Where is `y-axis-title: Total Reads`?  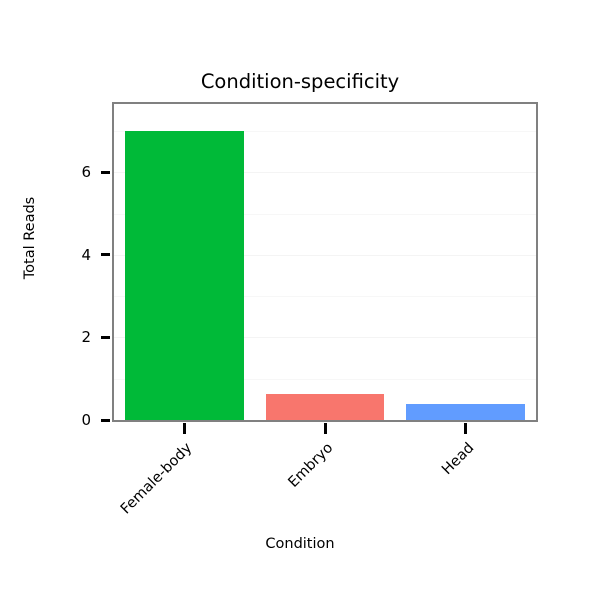
y-axis-title: Total Reads is located at coordinates (30, 238).